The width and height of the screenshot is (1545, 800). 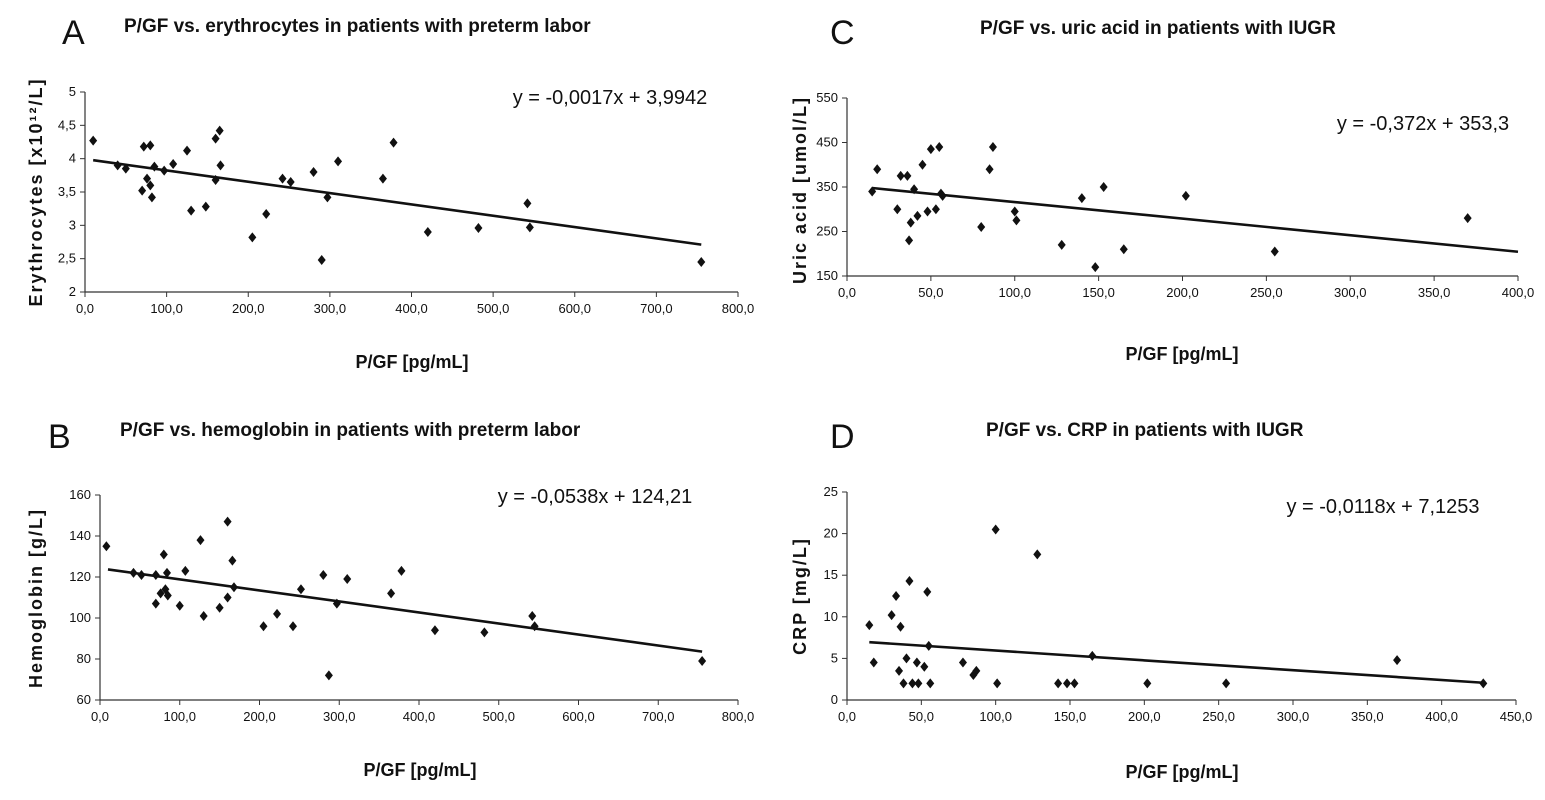 What do you see at coordinates (80, 494) in the screenshot?
I see `y-tick-label: 160` at bounding box center [80, 494].